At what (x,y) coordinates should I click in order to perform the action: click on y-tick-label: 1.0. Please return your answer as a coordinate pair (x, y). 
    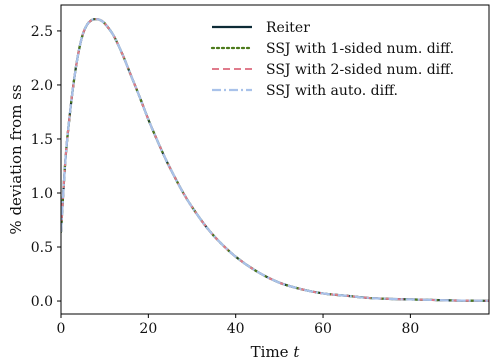
    Looking at the image, I should click on (42, 194).